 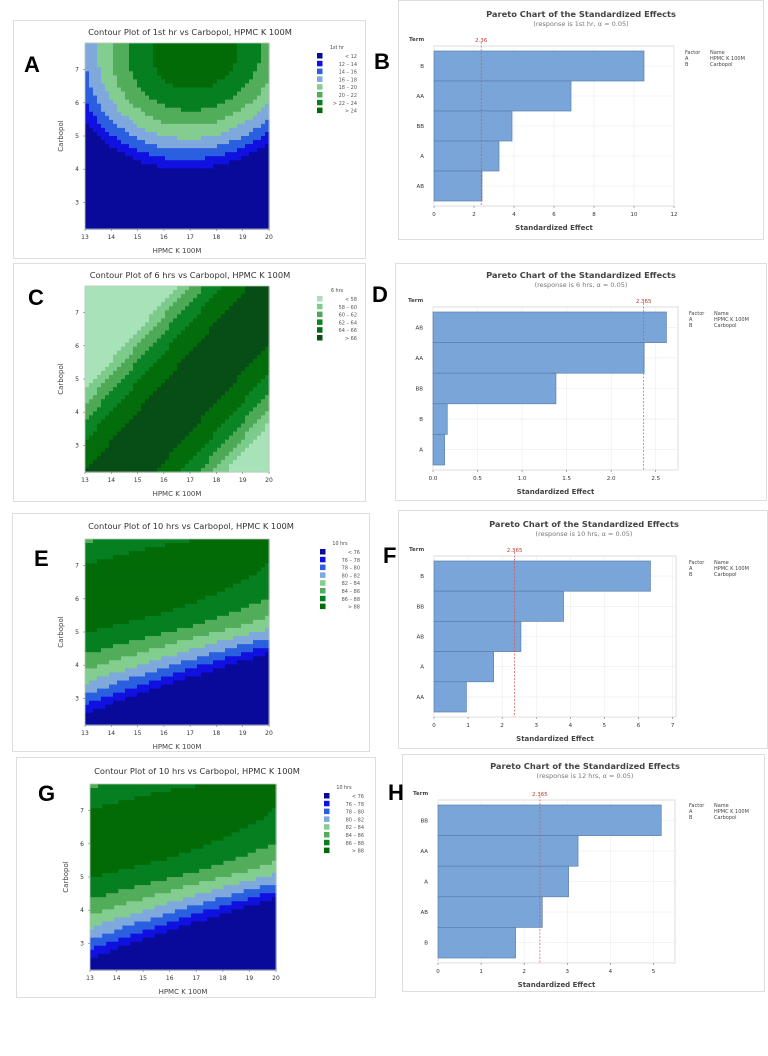 I want to click on x-axis-label: HPMC K 100M, so click(x=177, y=251).